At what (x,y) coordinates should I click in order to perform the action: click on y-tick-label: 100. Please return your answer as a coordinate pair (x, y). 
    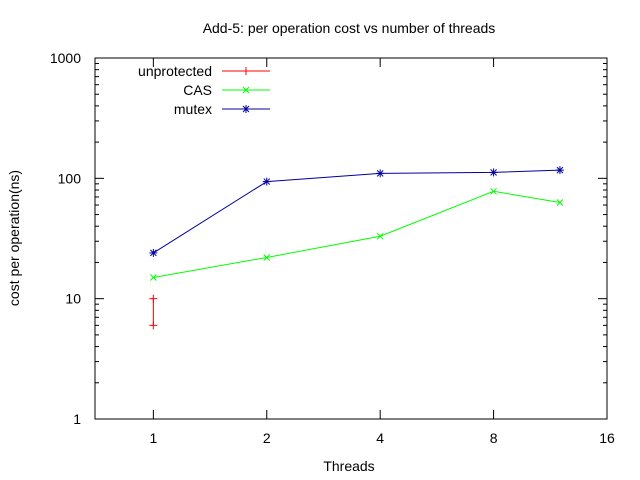
    Looking at the image, I should click on (70, 178).